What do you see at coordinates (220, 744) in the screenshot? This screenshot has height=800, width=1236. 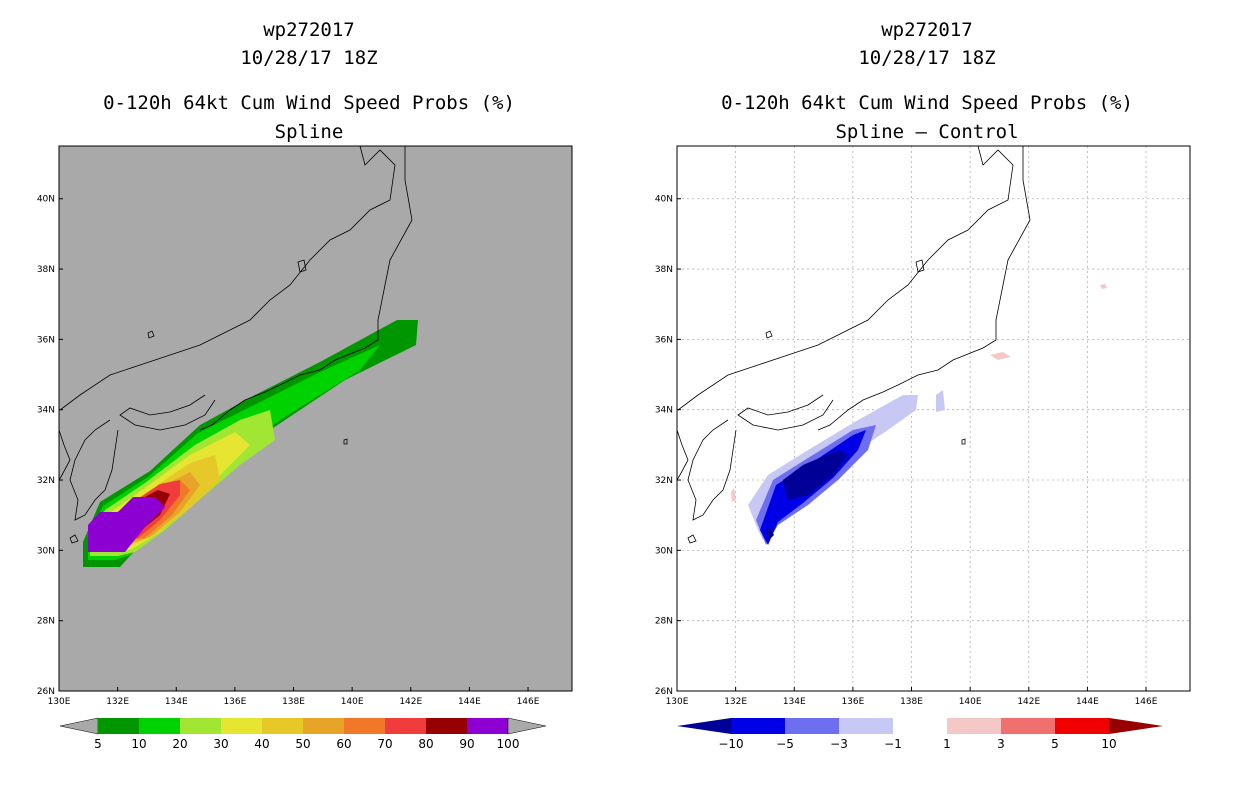 I see `colorbar-label: 30` at bounding box center [220, 744].